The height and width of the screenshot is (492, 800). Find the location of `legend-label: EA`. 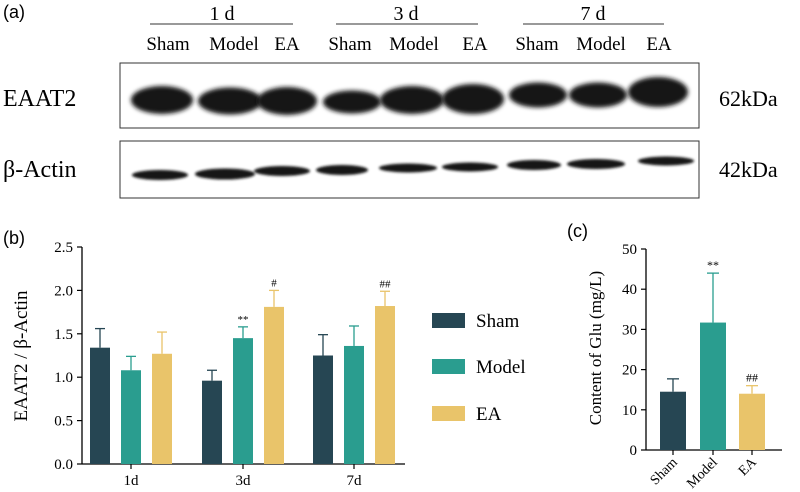

legend-label: EA is located at coordinates (489, 414).